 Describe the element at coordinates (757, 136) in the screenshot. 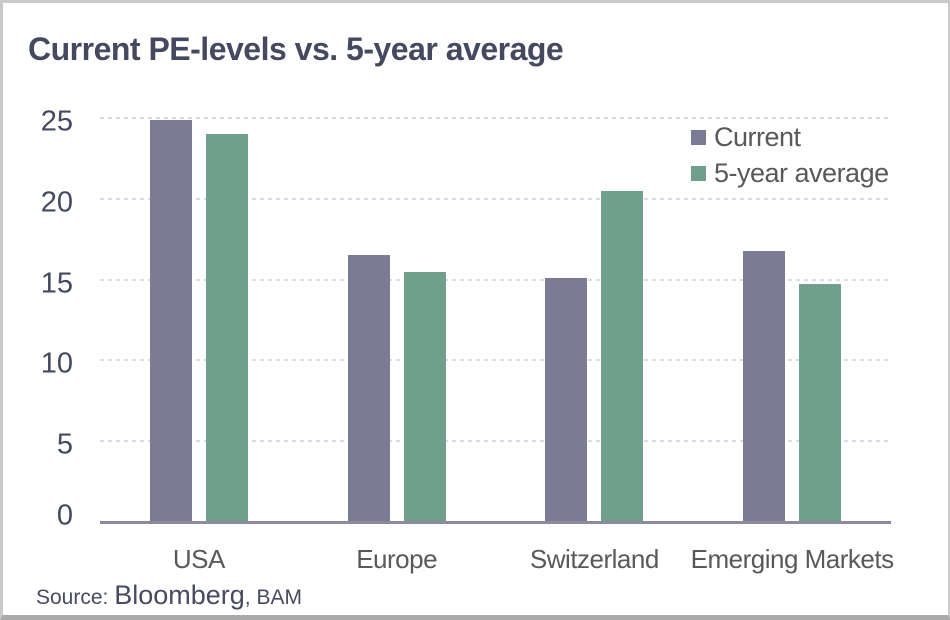

I see `legend-label: Current` at that location.